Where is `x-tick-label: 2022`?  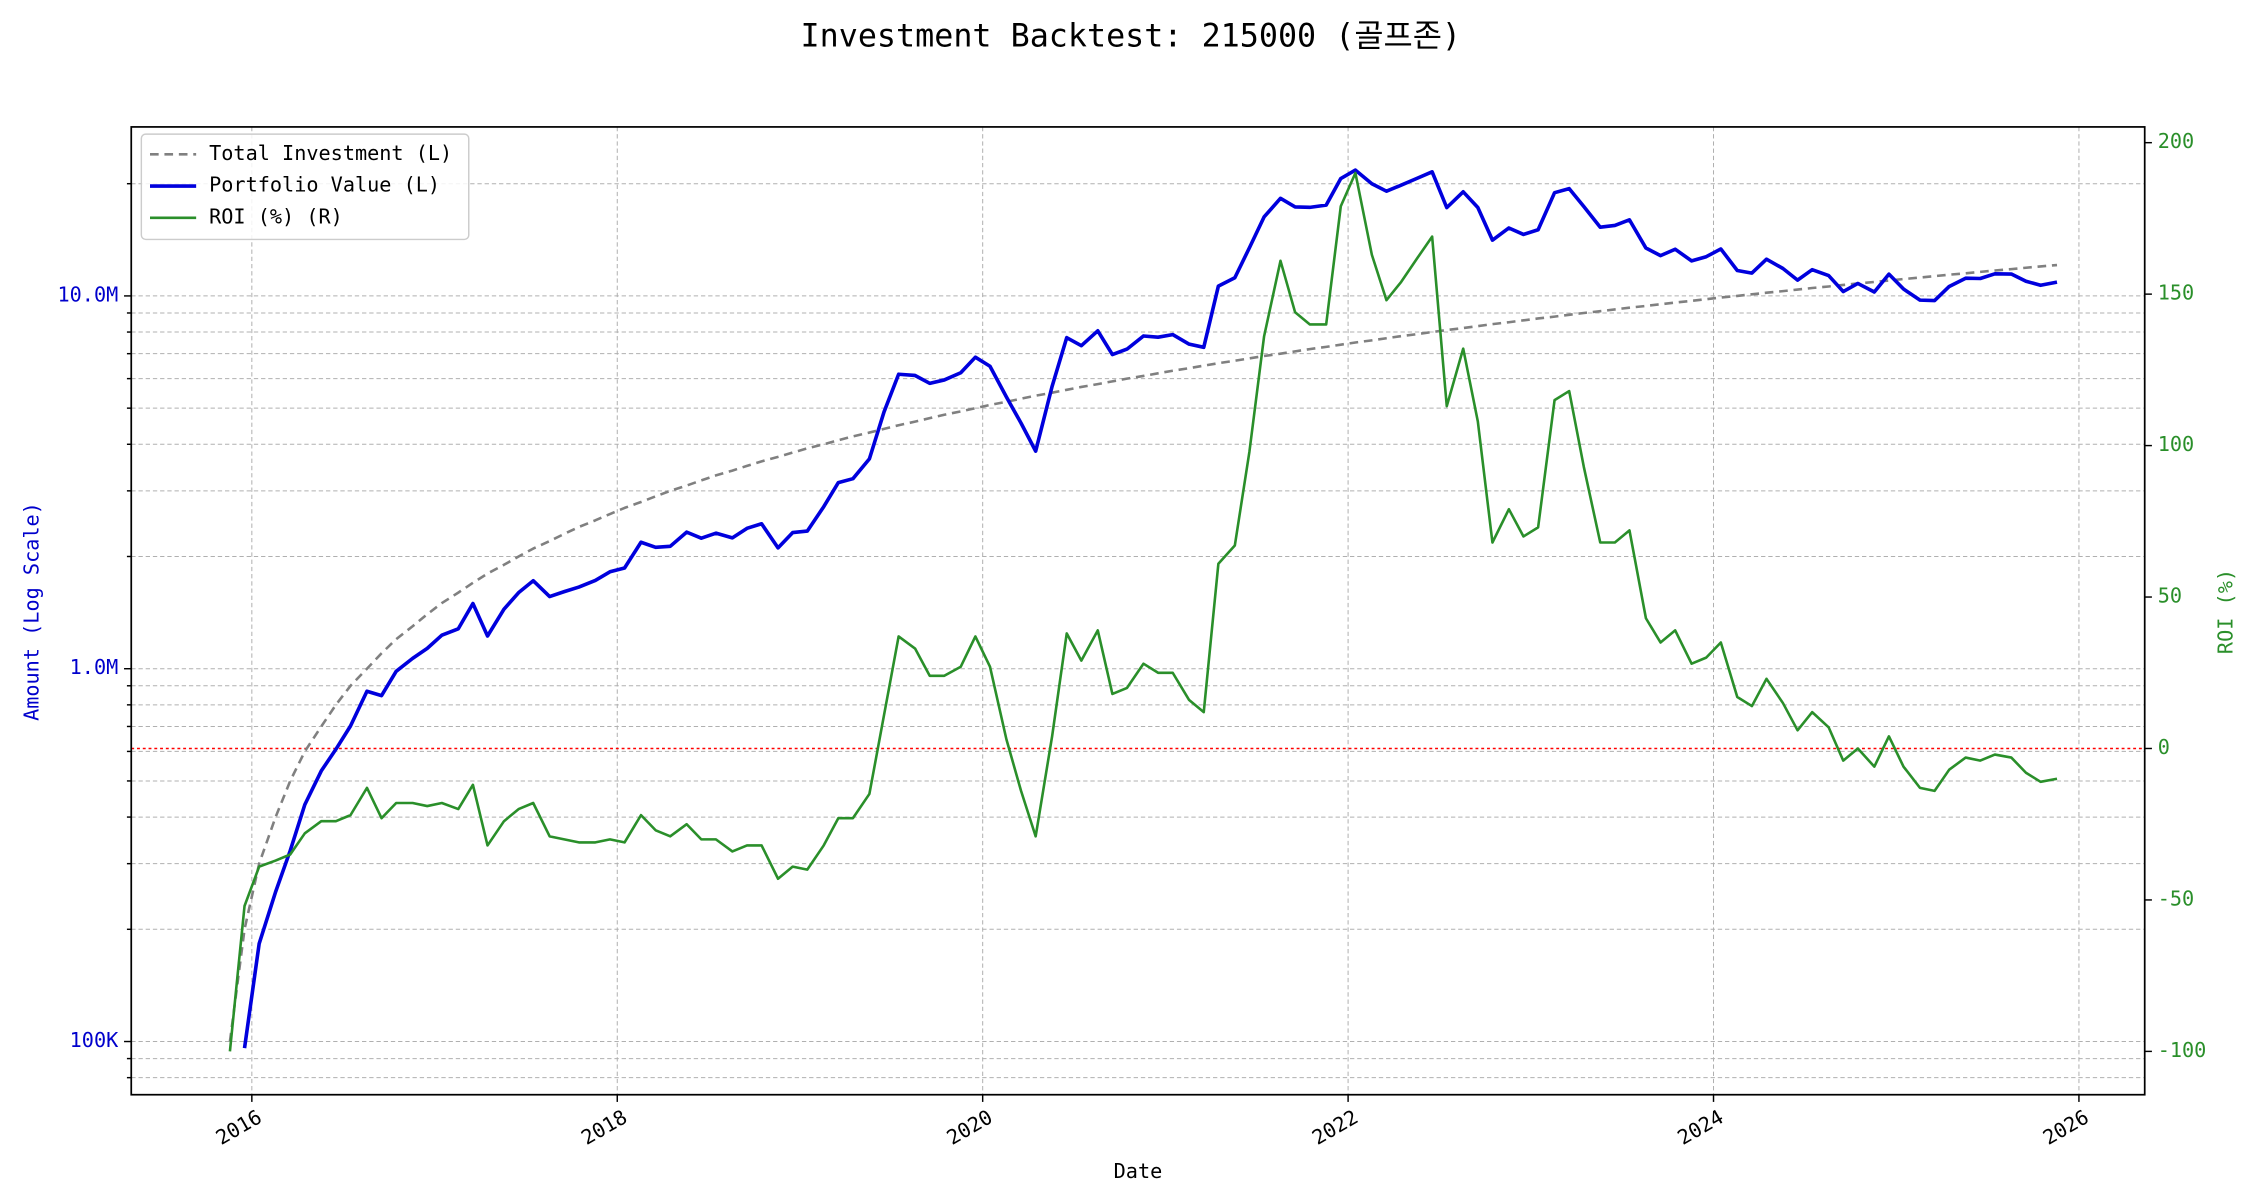
x-tick-label: 2022 is located at coordinates (1335, 1127).